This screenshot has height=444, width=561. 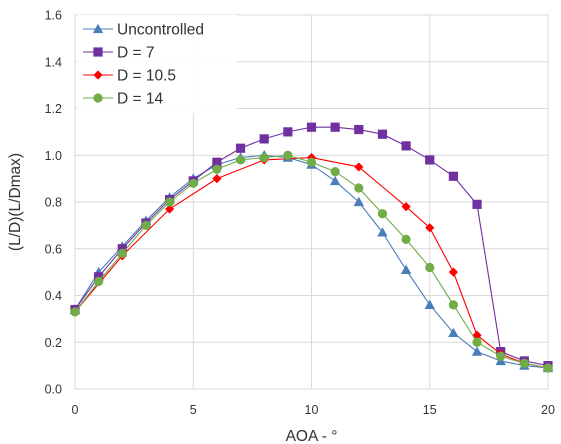 I want to click on legend-label: D = 7, so click(x=135, y=53).